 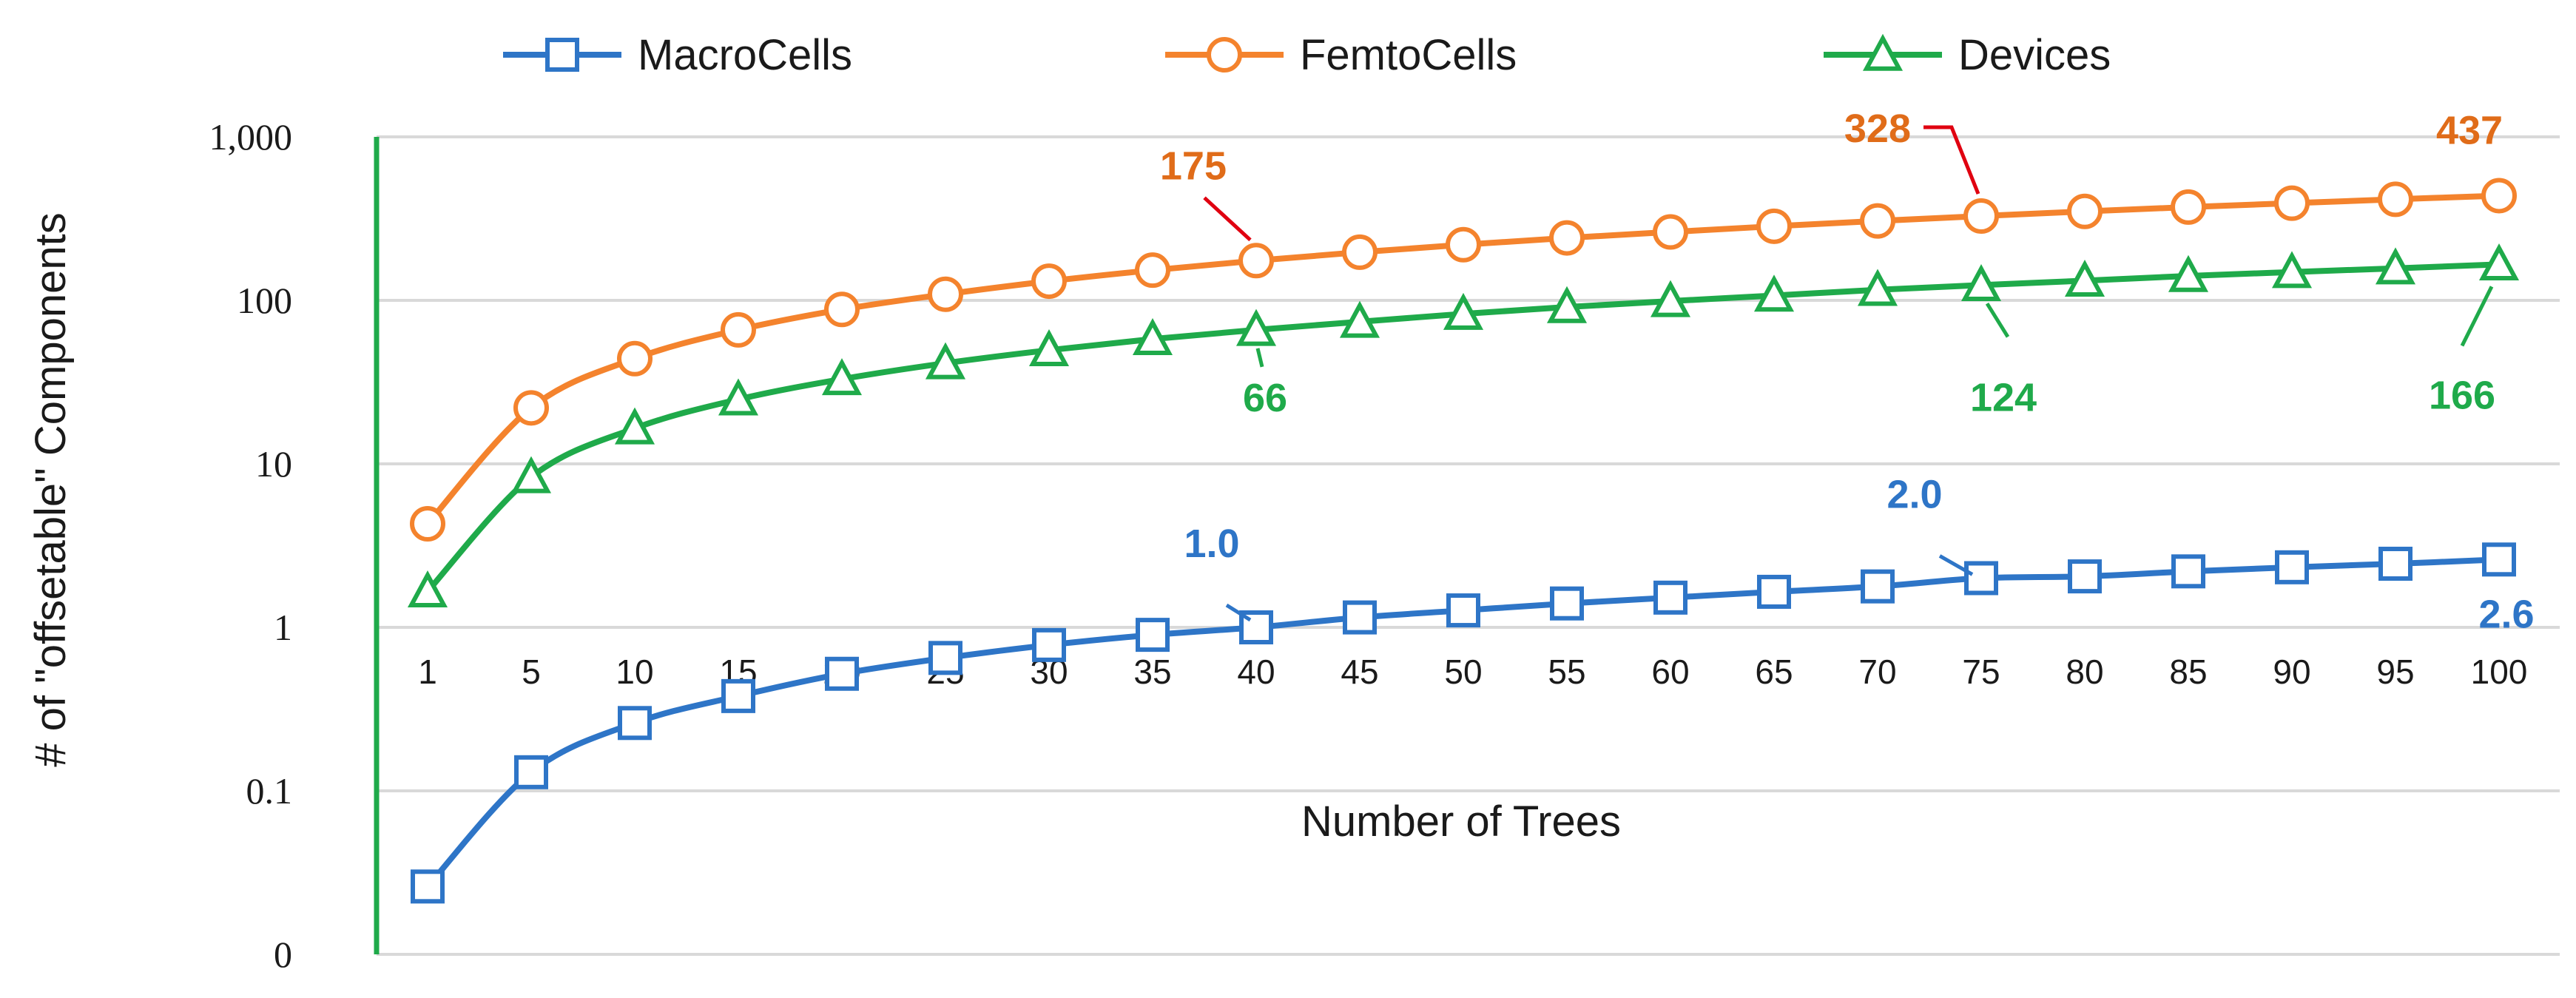 I want to click on legend: MacroCells FemtoCells Devices, so click(x=1307, y=55).